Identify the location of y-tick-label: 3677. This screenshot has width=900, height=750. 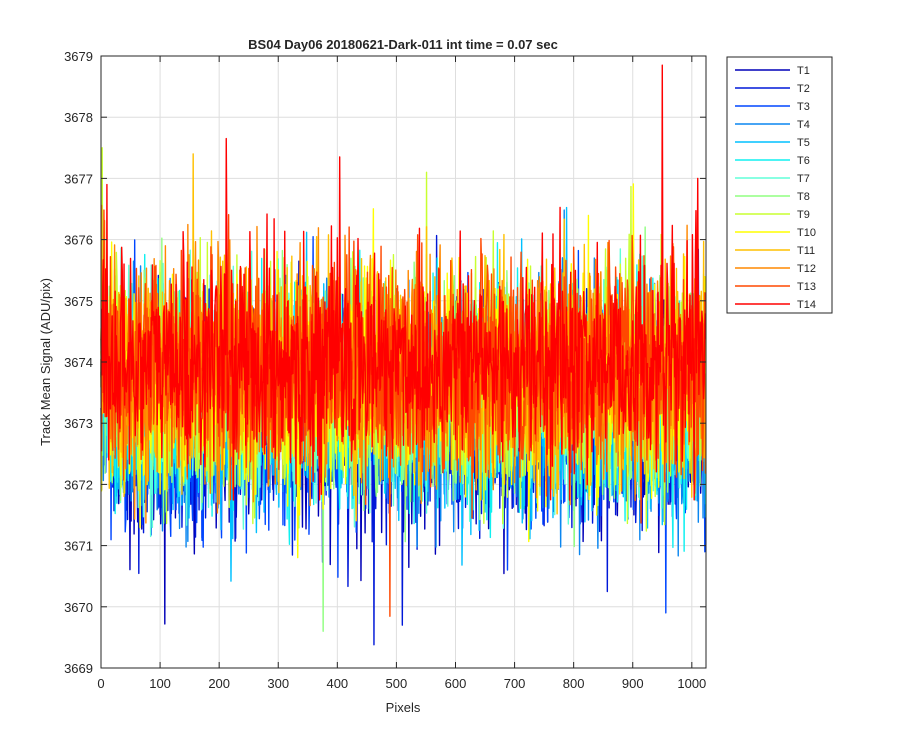
(78, 178).